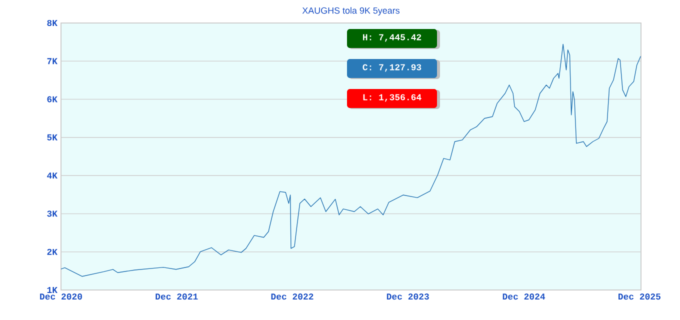  I want to click on y-tick-label: 7K, so click(52, 61).